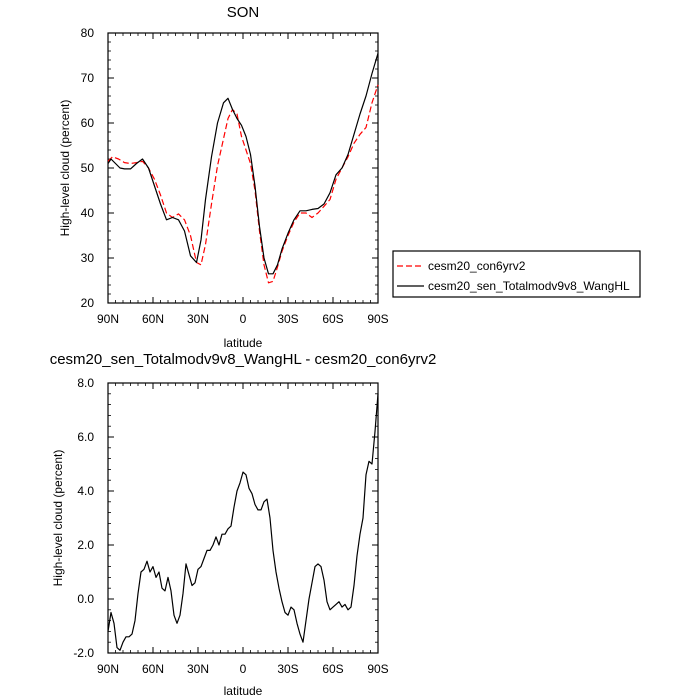  I want to click on top-y-tick-label: 60, so click(88, 123).